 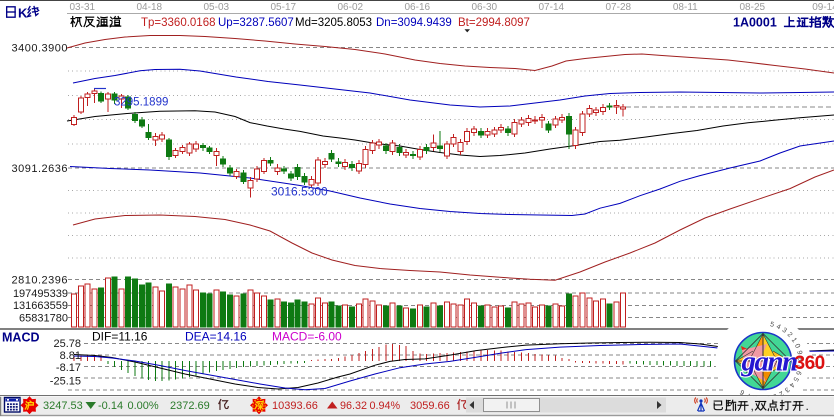 What do you see at coordinates (256, 23) in the screenshot?
I see `svg-text: Up=3287.5607` at bounding box center [256, 23].